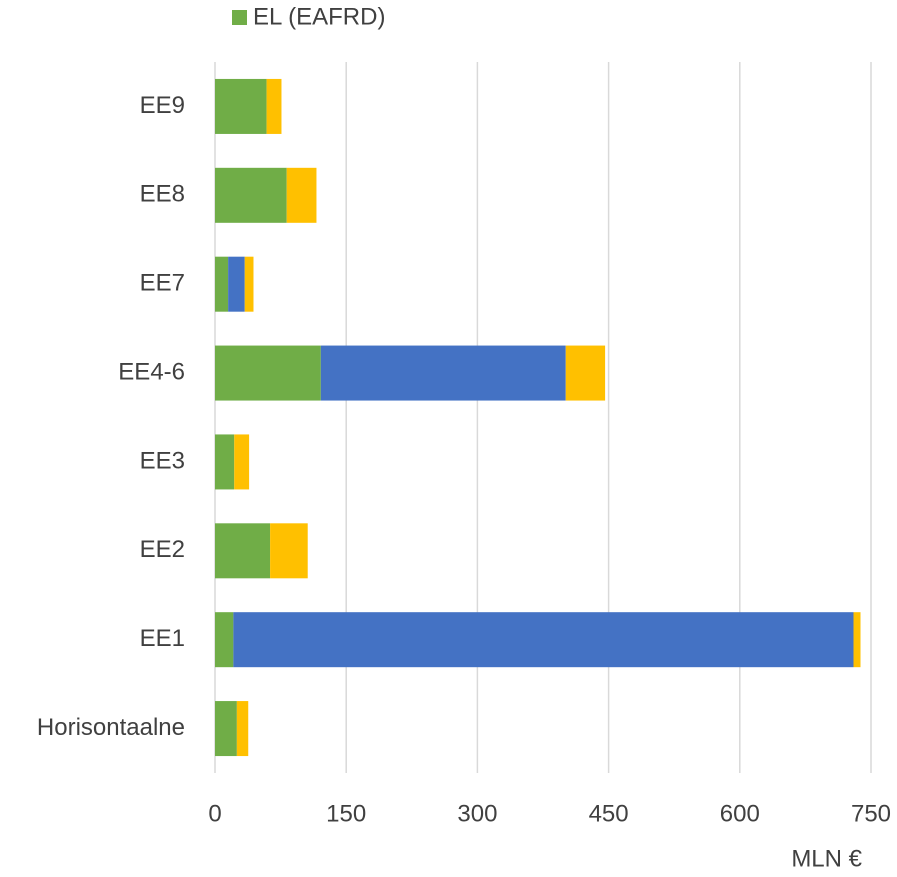 Image resolution: width=897 pixels, height=877 pixels. Describe the element at coordinates (477, 813) in the screenshot. I see `x-tick-label: 300` at that location.